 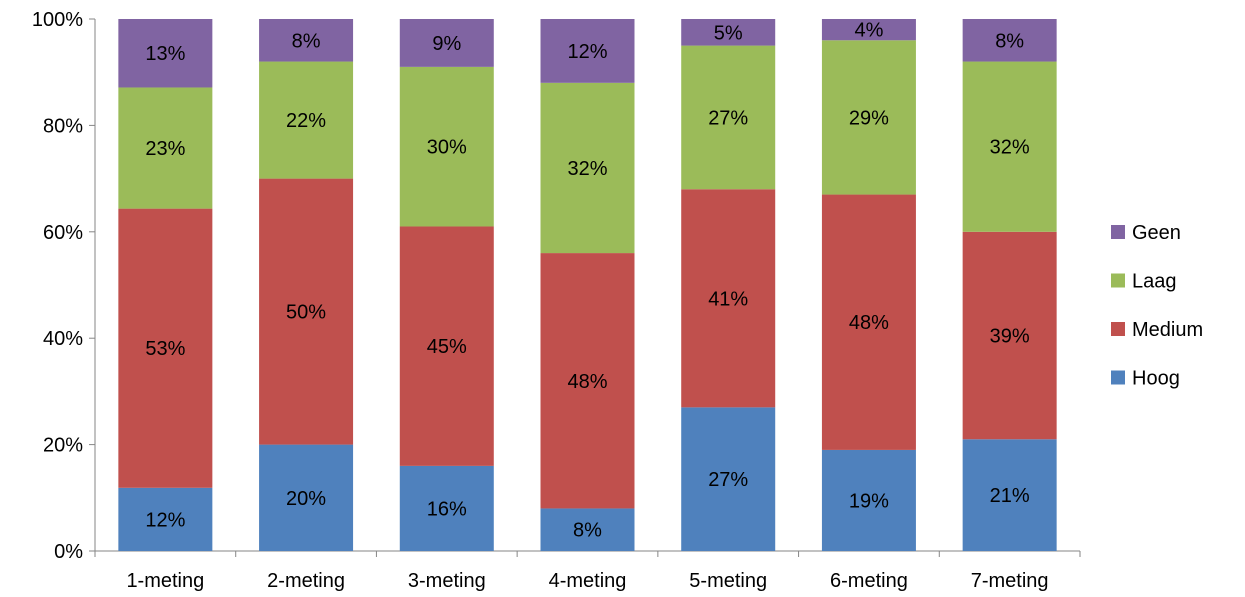 I want to click on data-label: 30%, so click(x=447, y=148).